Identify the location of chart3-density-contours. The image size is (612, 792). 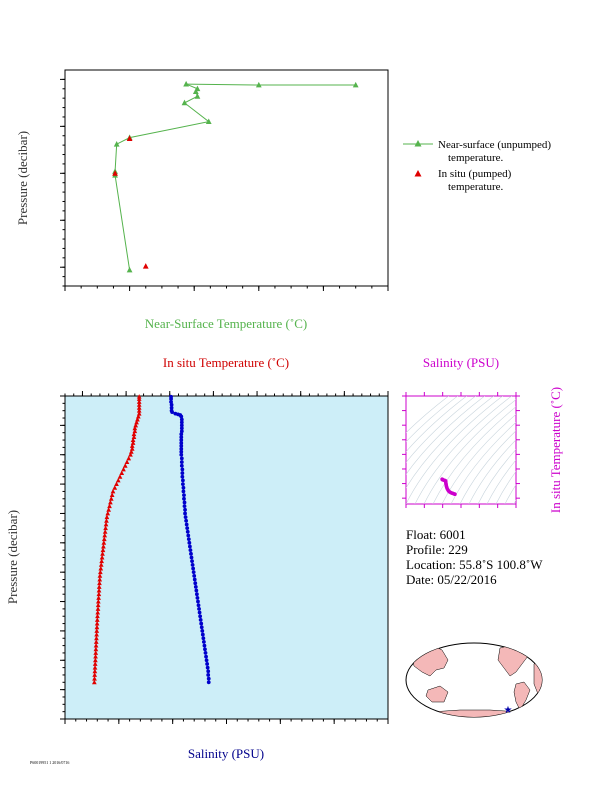
(461, 450).